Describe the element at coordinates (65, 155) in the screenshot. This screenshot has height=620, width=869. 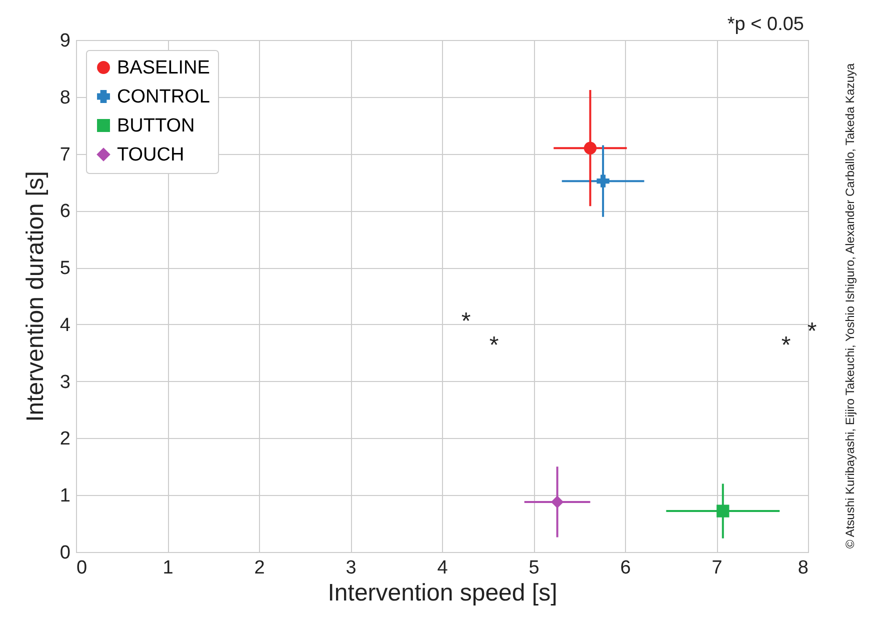
I see `y-tick-label: 7` at that location.